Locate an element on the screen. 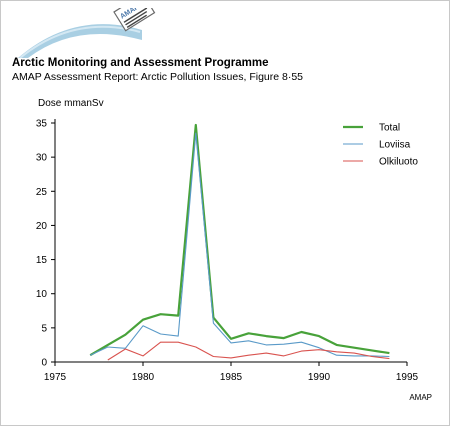  amap-logo: AMAP is located at coordinates (87, 33).